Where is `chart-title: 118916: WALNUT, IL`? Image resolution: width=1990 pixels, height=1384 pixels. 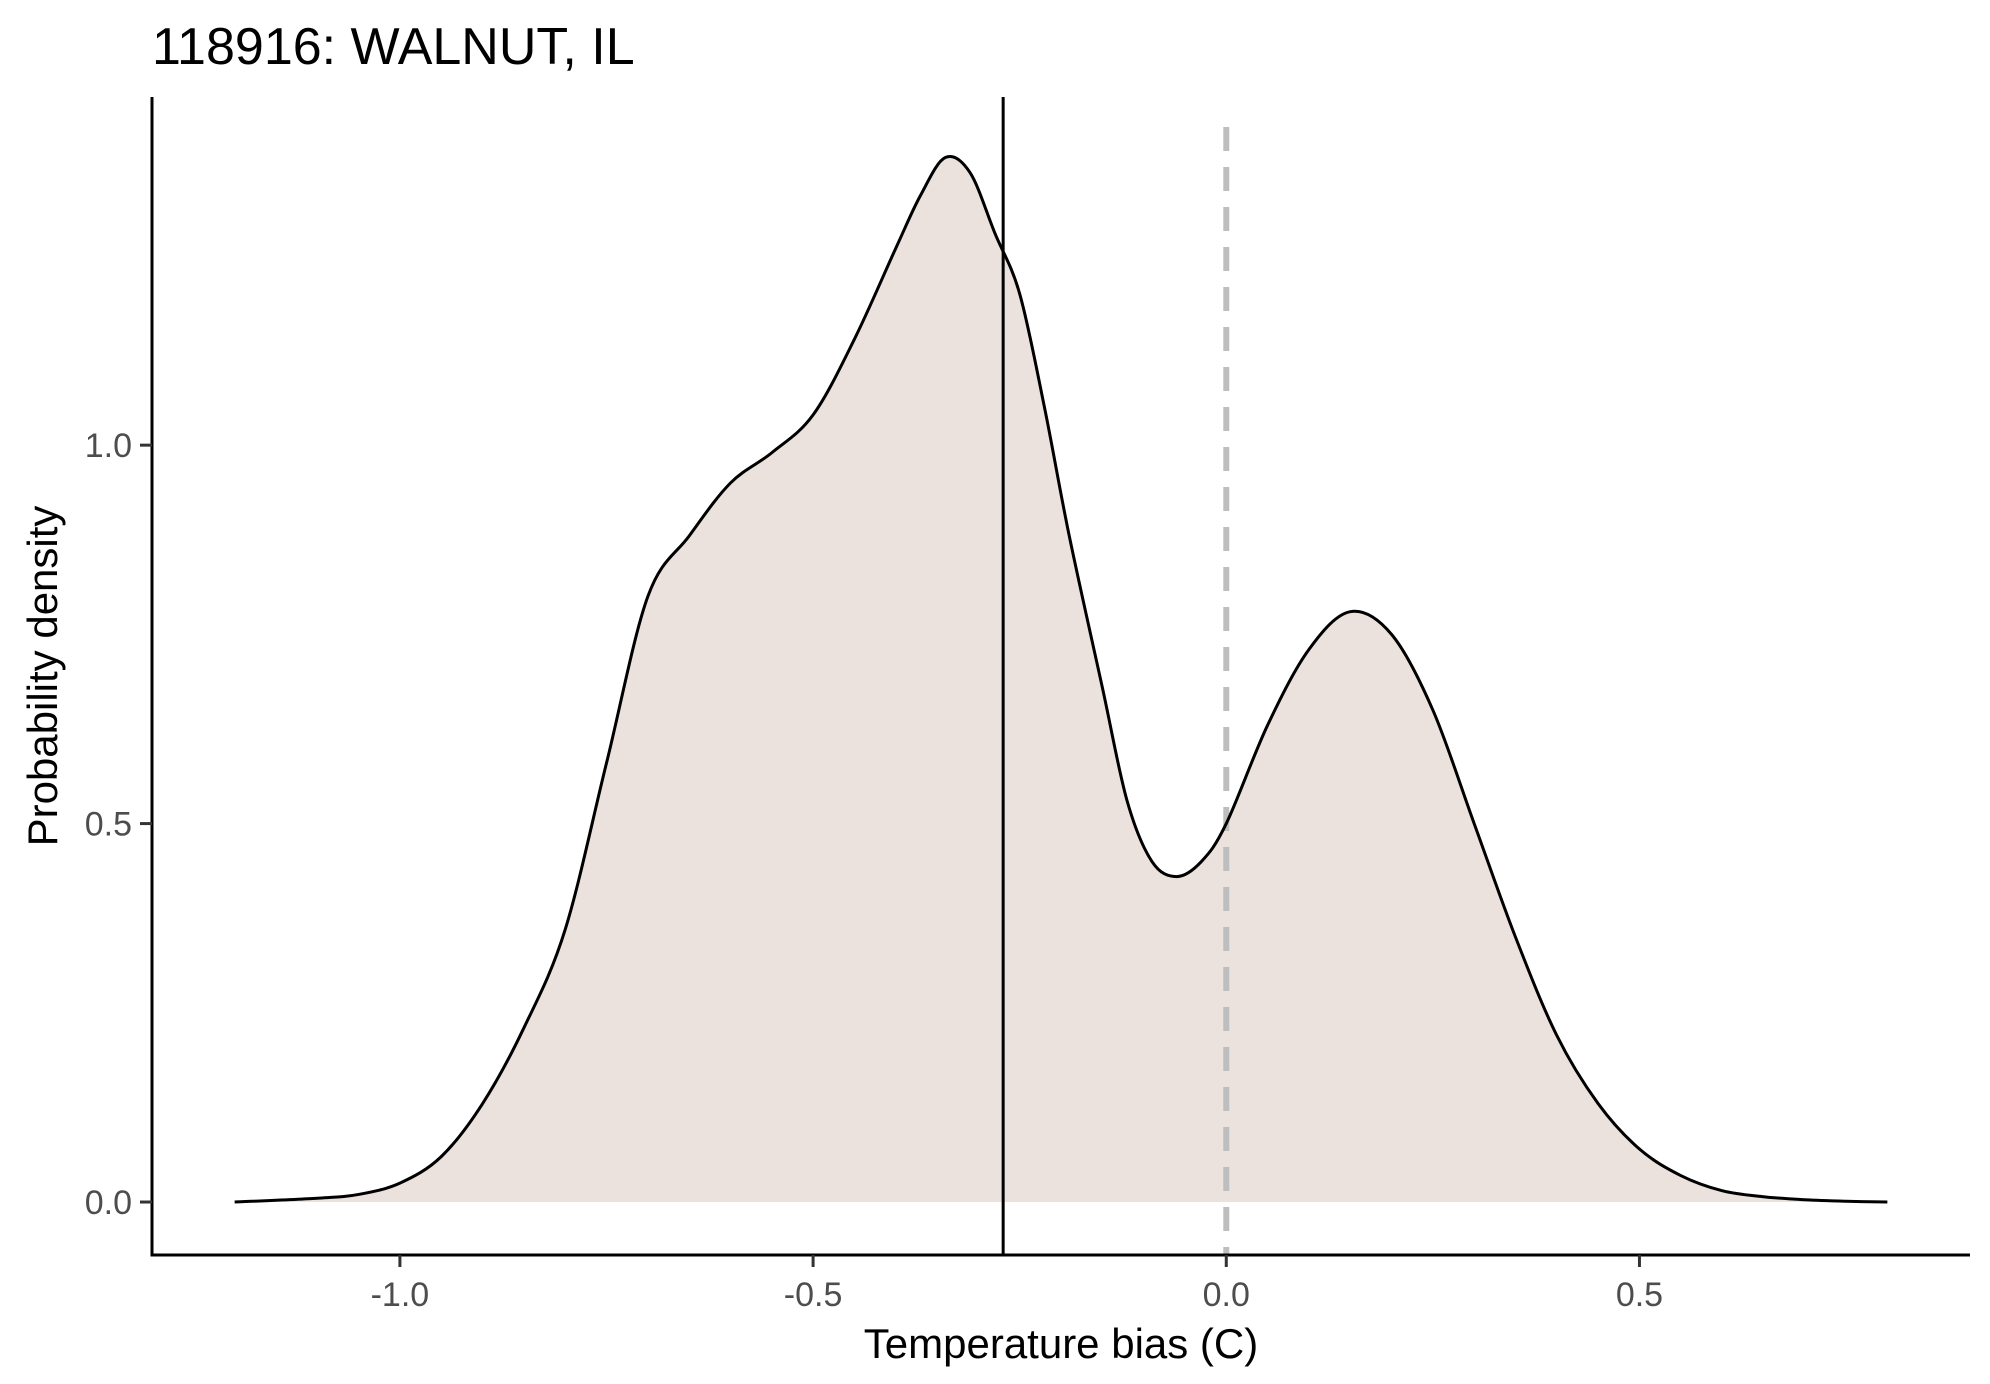
chart-title: 118916: WALNUT, IL is located at coordinates (393, 47).